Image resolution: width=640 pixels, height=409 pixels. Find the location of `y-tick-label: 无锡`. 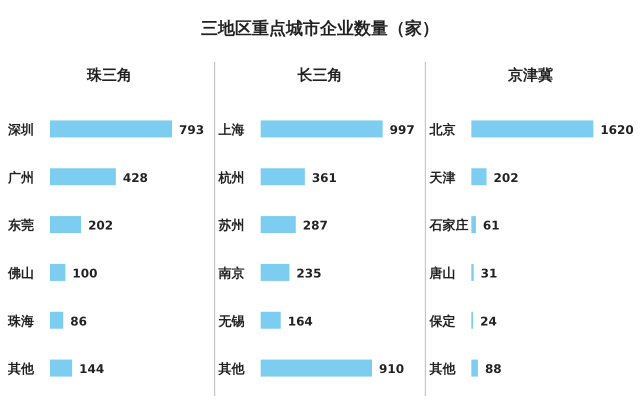

y-tick-label: 无锡 is located at coordinates (231, 322).